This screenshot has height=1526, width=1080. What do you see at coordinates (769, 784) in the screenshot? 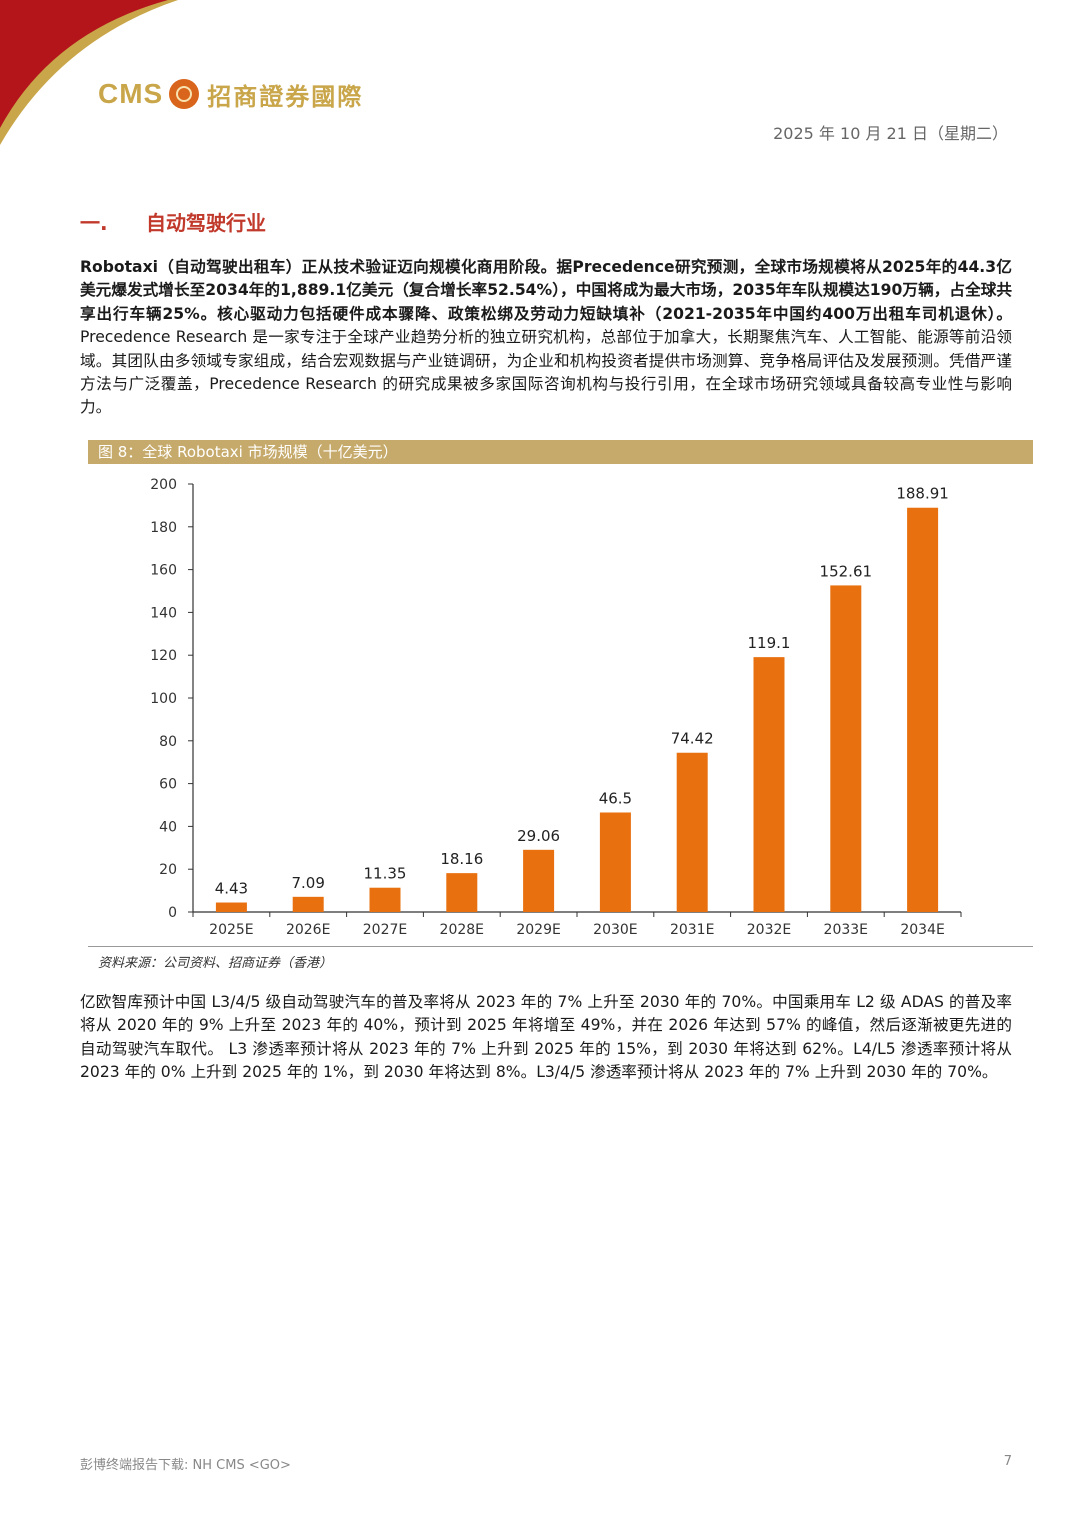
I see `bar-2032E` at bounding box center [769, 784].